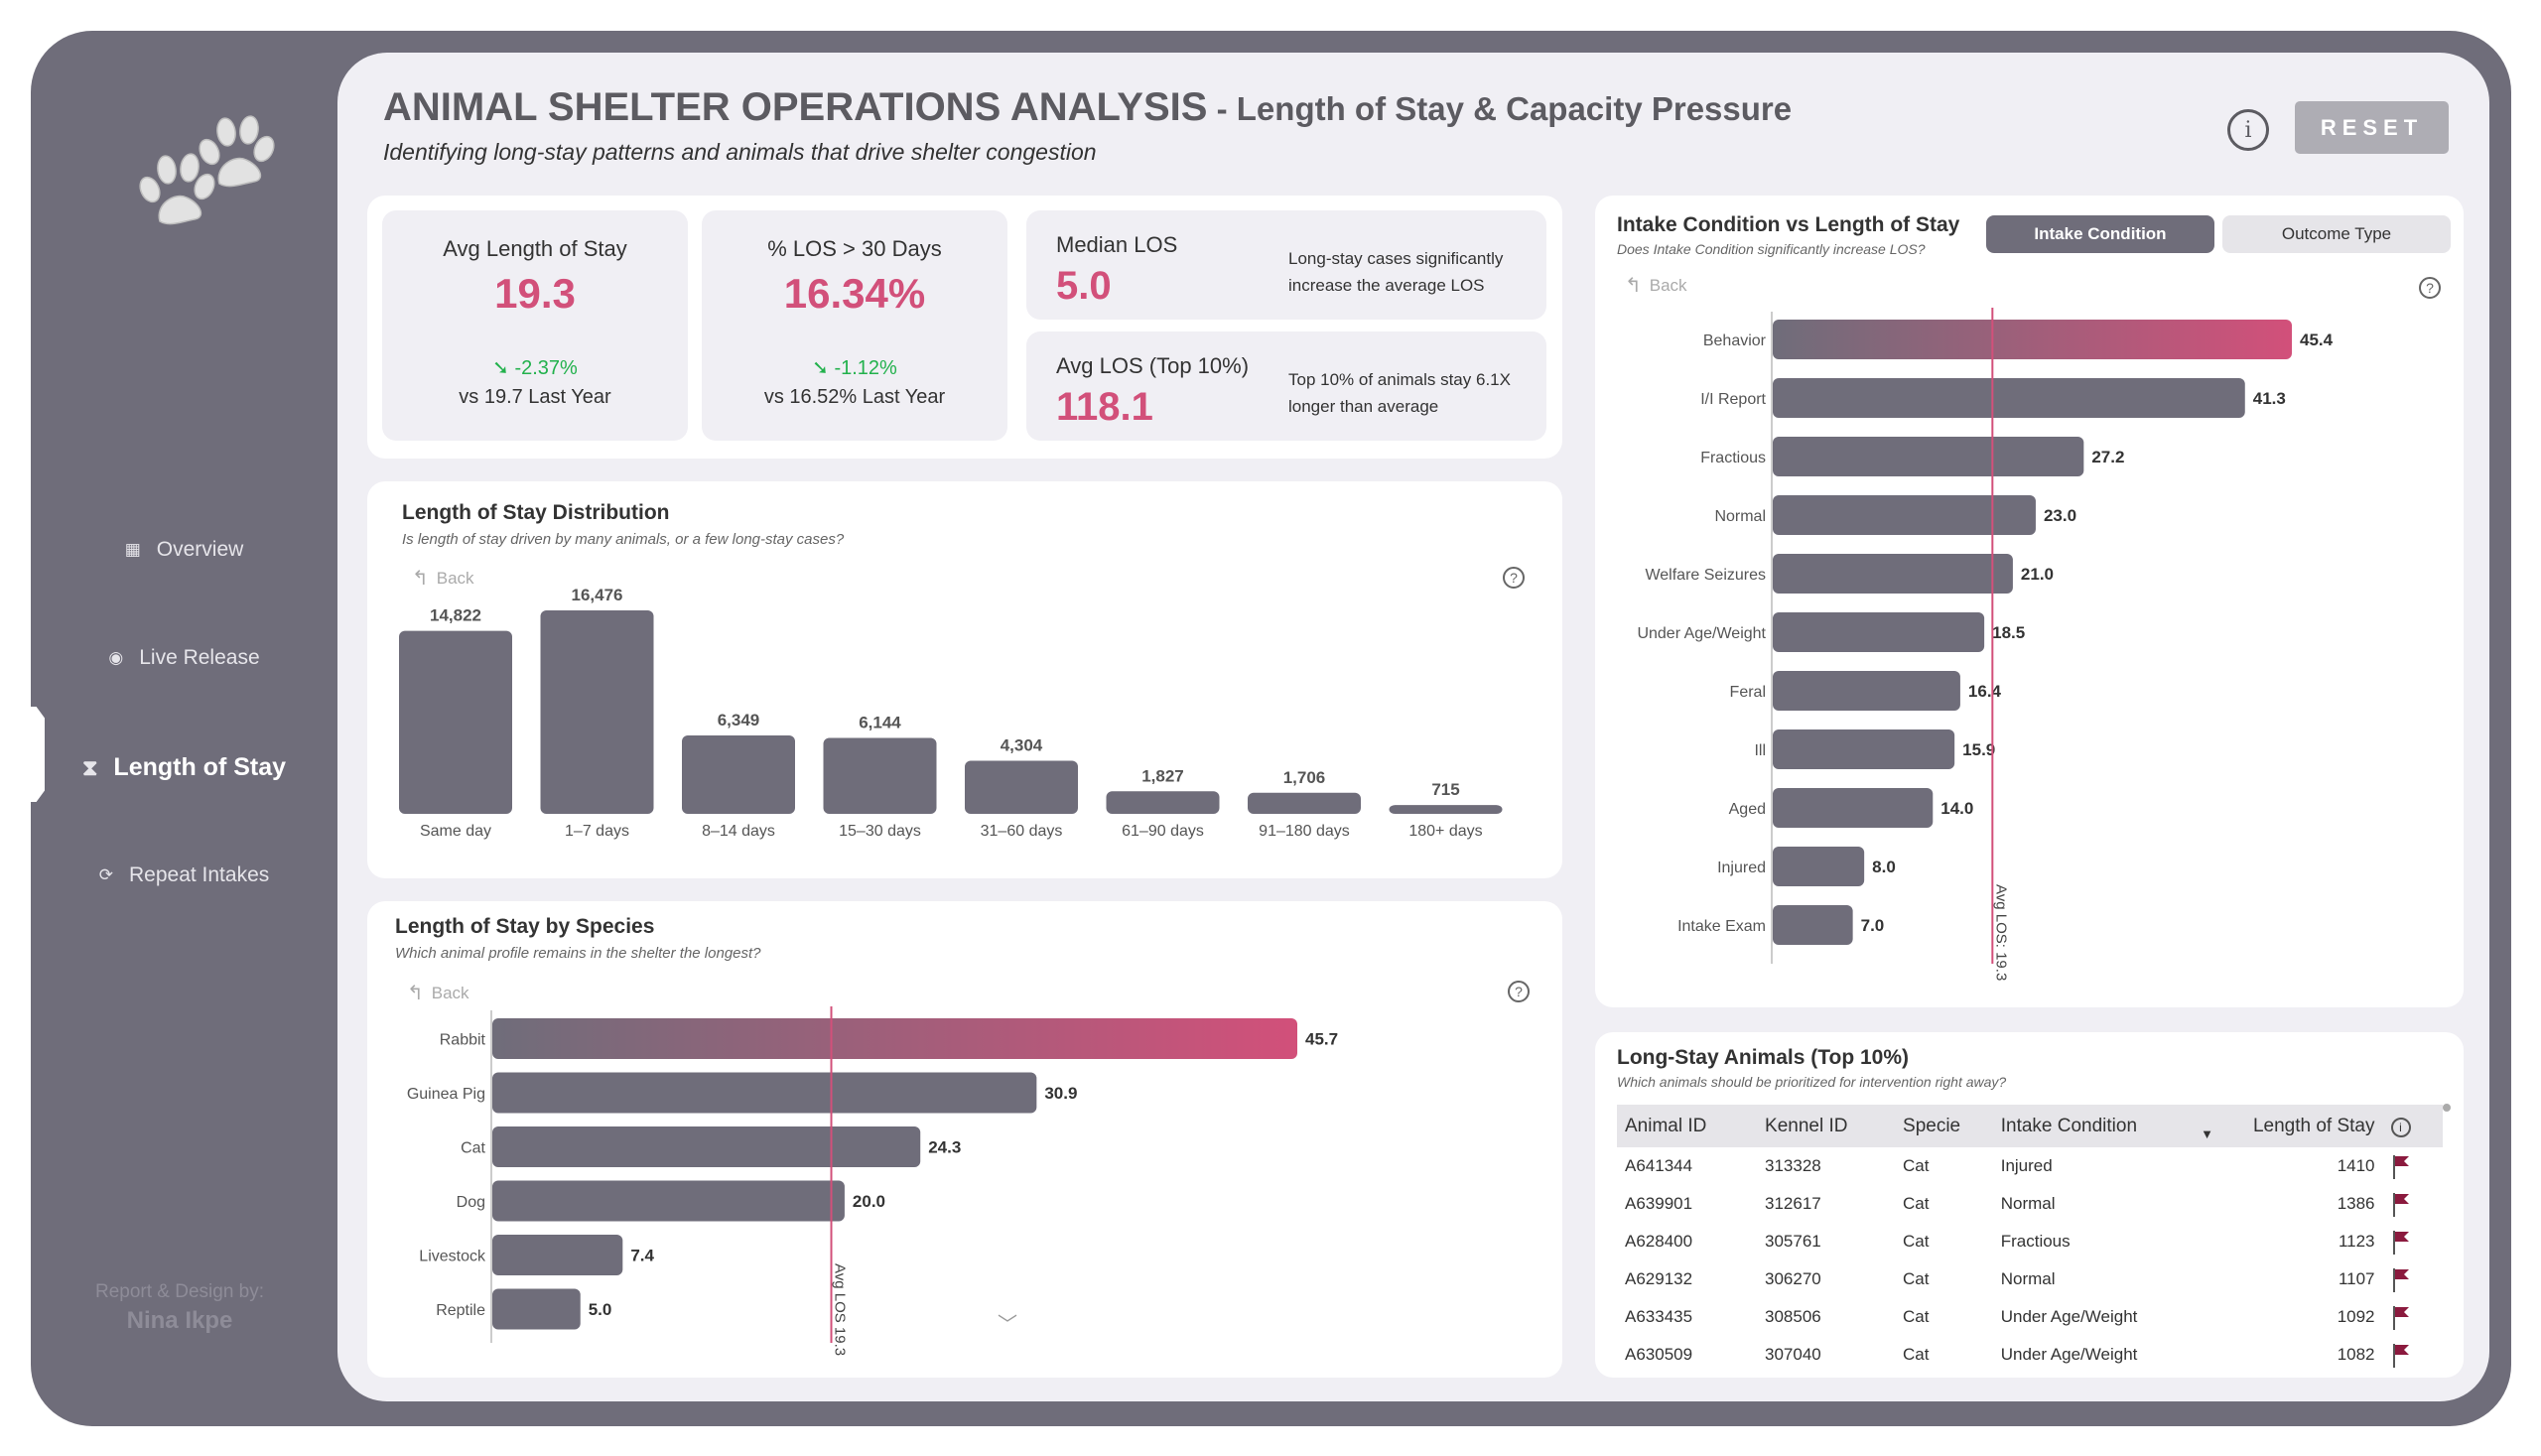 The image size is (2541, 1456). Describe the element at coordinates (2447, 1108) in the screenshot. I see `scrollbar` at that location.